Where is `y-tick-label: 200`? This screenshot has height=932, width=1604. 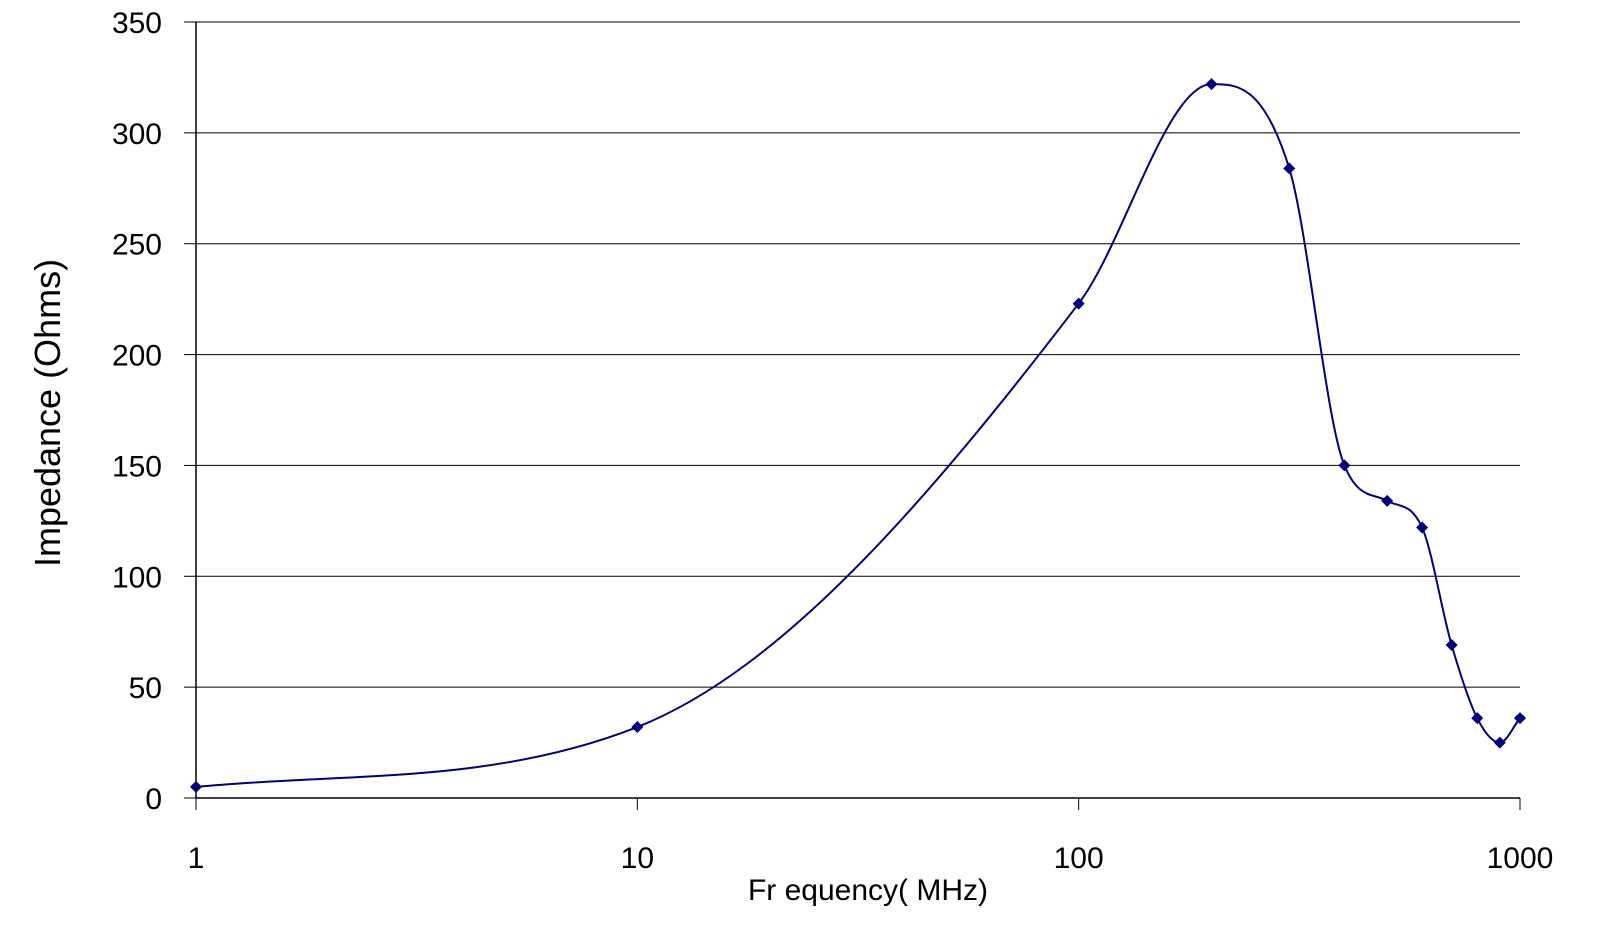
y-tick-label: 200 is located at coordinates (137, 356).